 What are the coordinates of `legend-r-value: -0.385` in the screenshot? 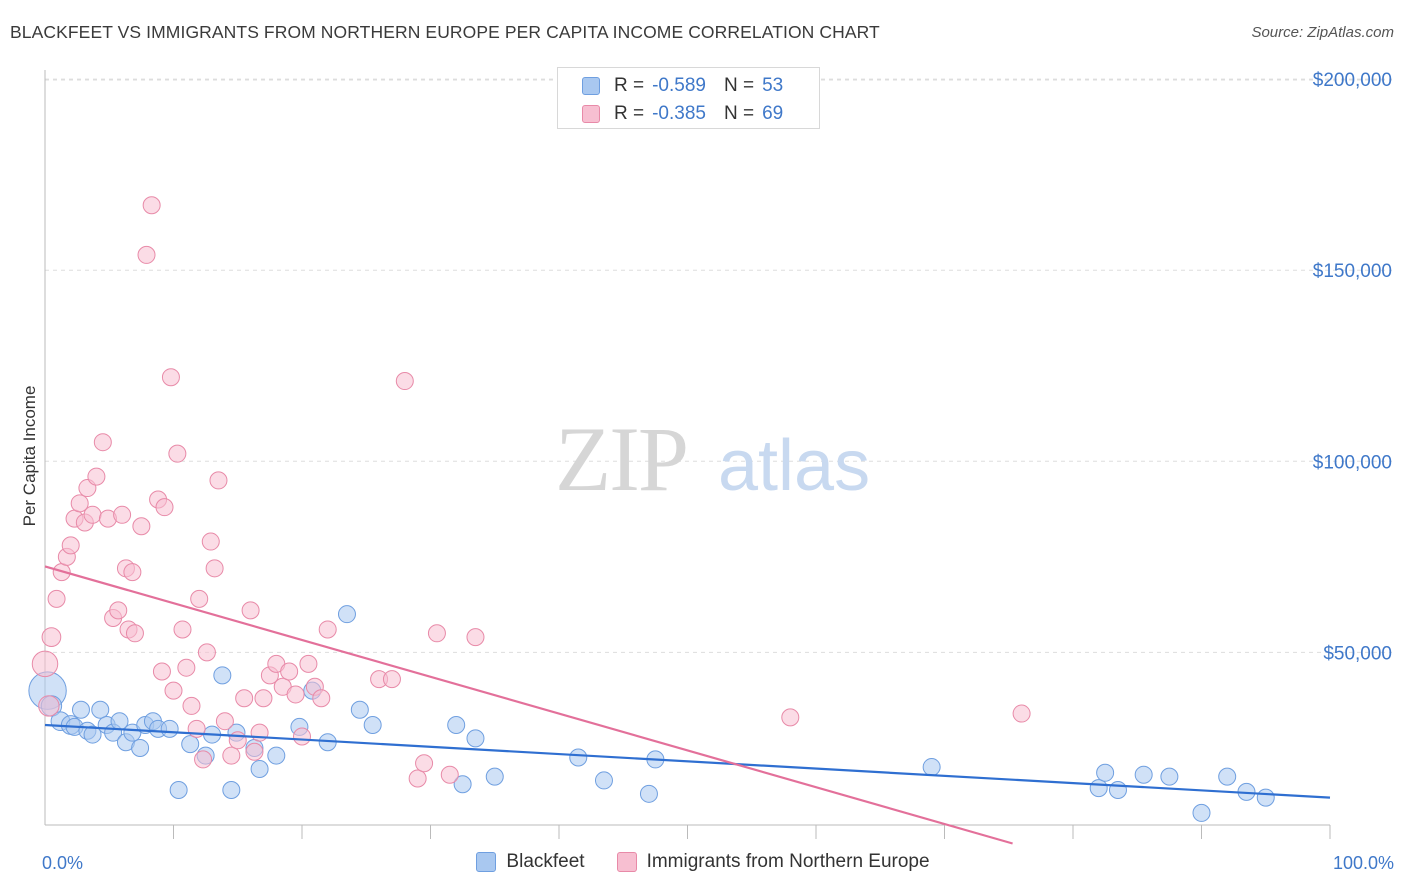 It's located at (679, 113).